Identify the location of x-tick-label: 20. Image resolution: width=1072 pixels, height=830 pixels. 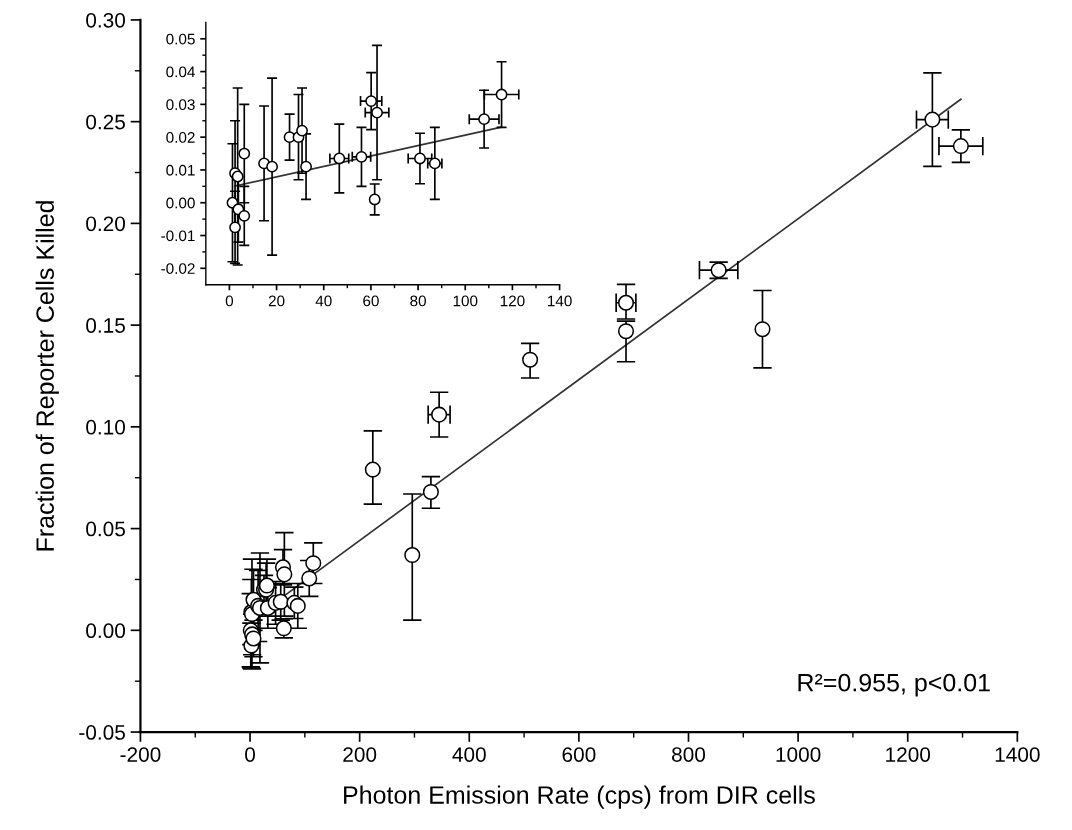
(276, 301).